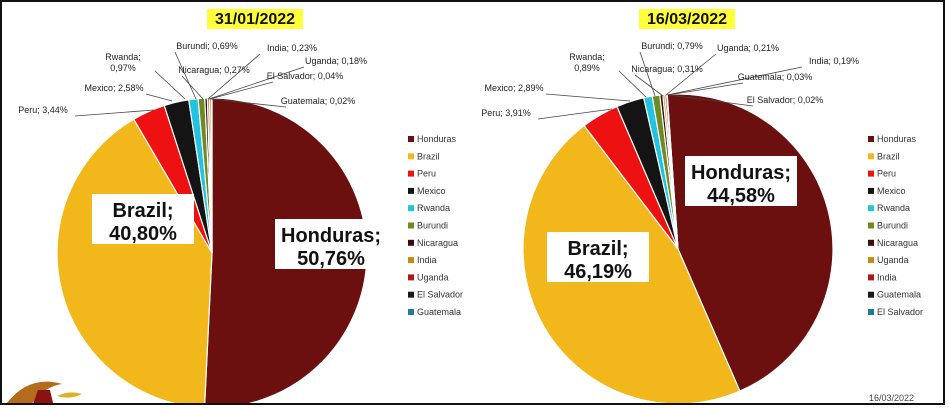 The height and width of the screenshot is (409, 949). I want to click on legend-item-peru: Peru, so click(422, 174).